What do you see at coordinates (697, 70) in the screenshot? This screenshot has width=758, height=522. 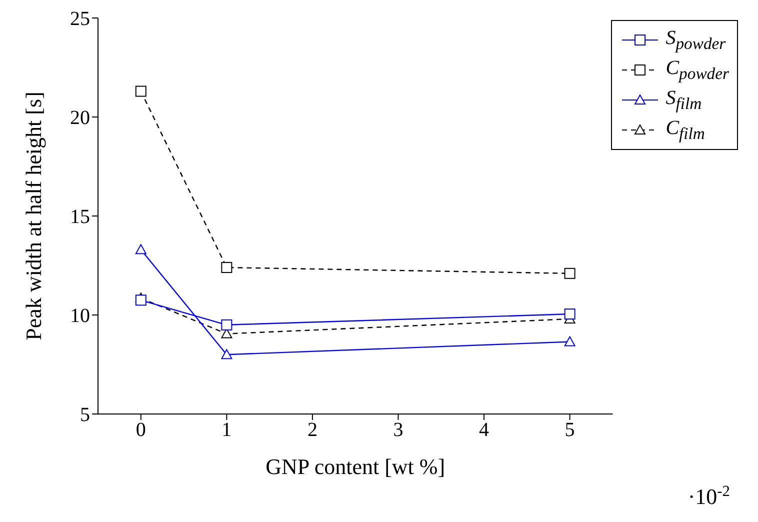 I see `legend-label: C$_{powder}$` at bounding box center [697, 70].